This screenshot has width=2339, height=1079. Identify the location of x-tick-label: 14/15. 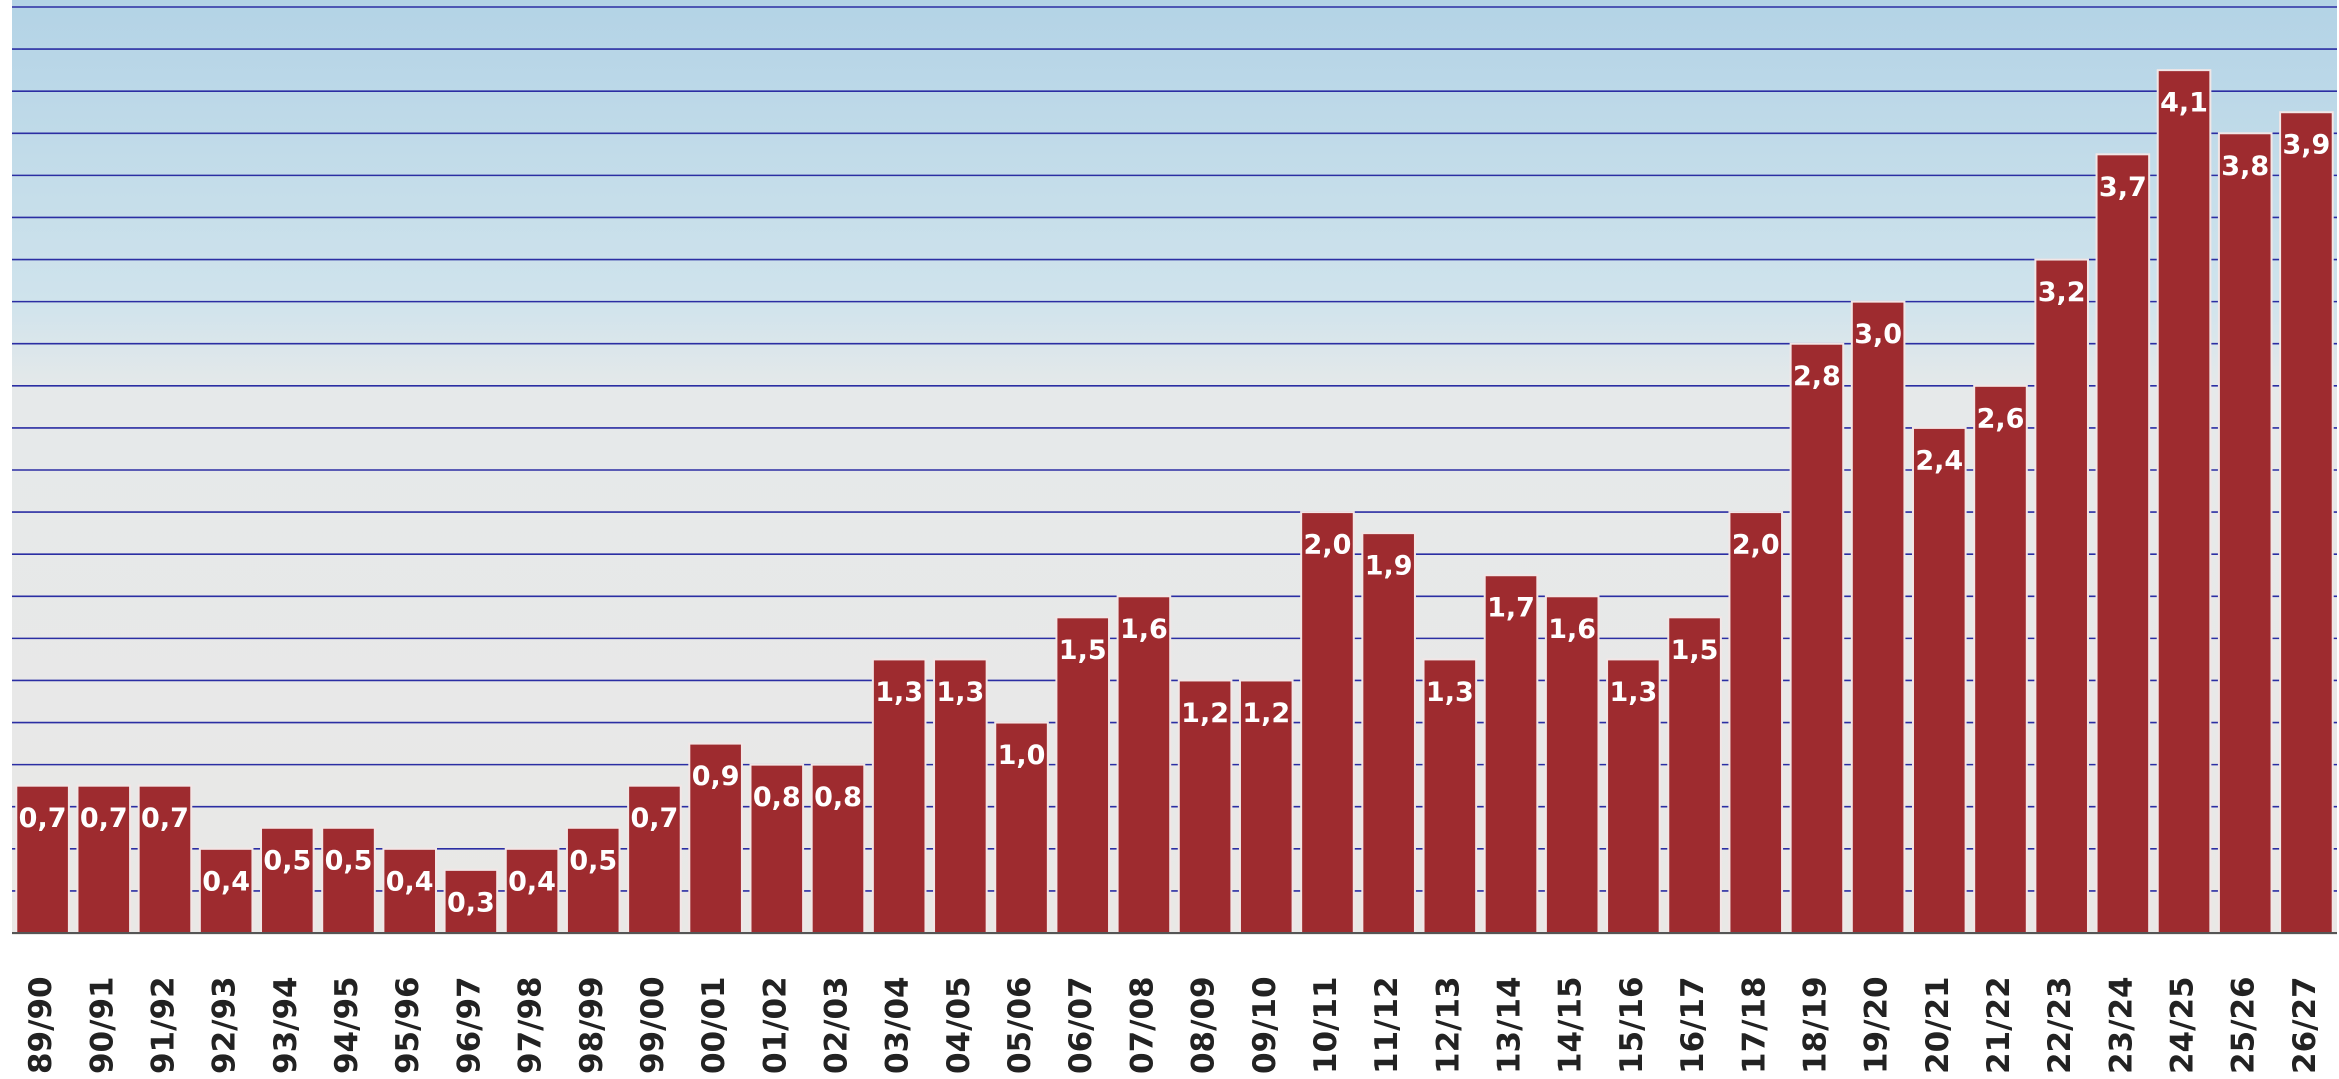
(1571, 1025).